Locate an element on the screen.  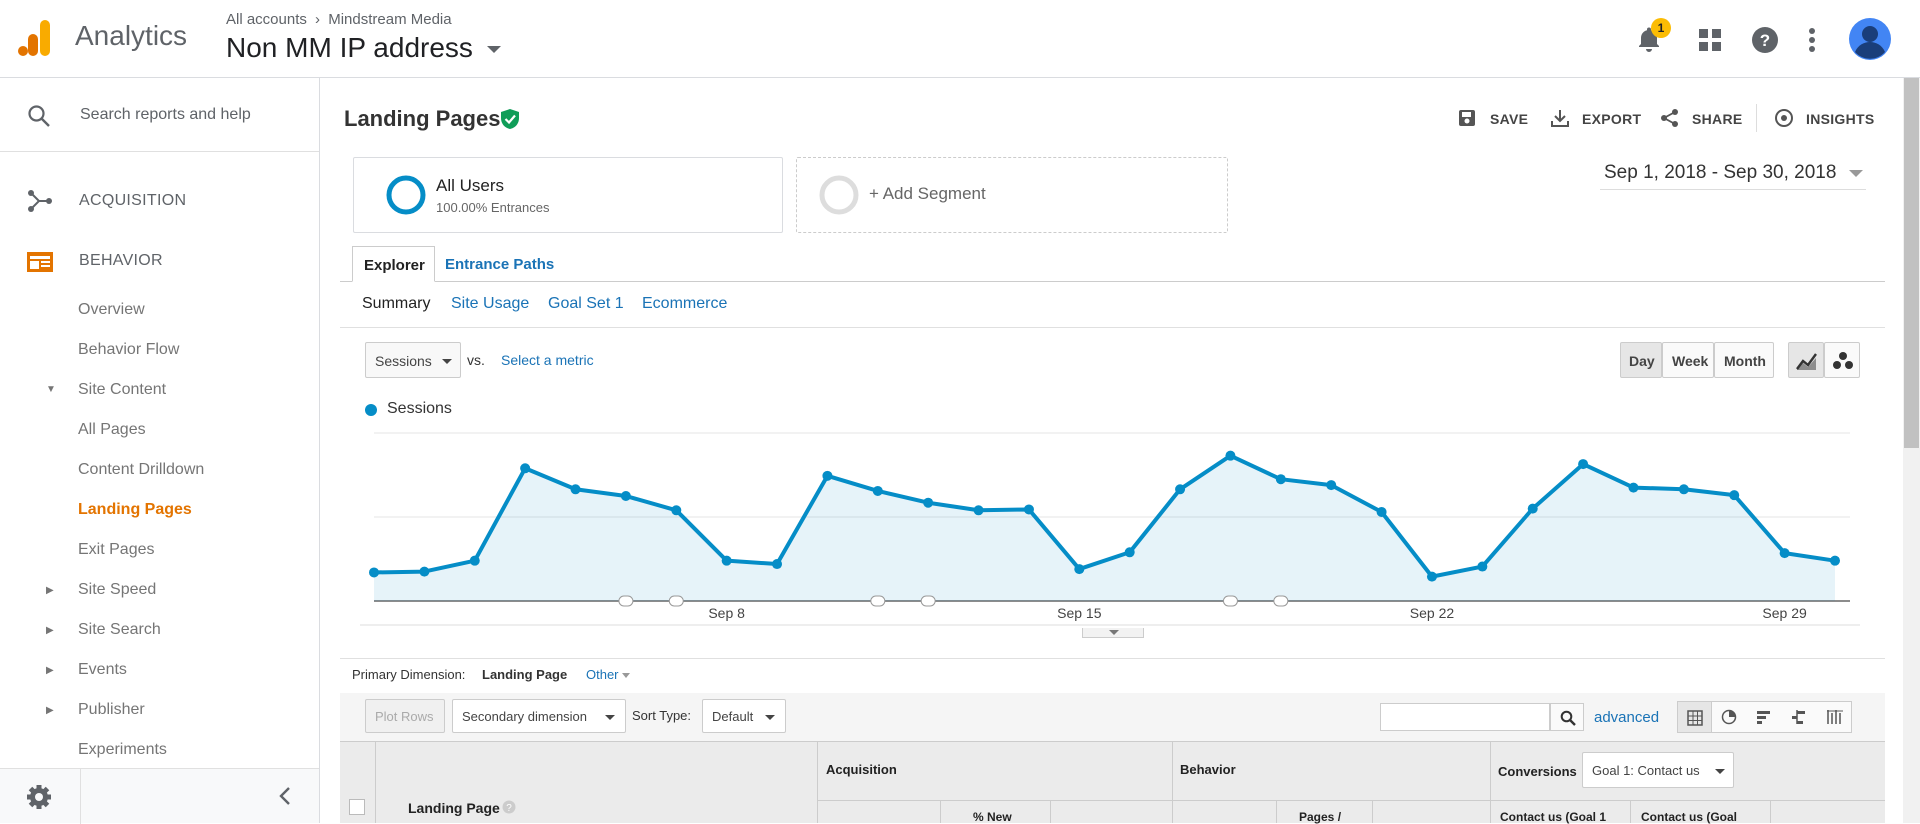
goal-select: Goal 1: Contact us is located at coordinates (1658, 770).